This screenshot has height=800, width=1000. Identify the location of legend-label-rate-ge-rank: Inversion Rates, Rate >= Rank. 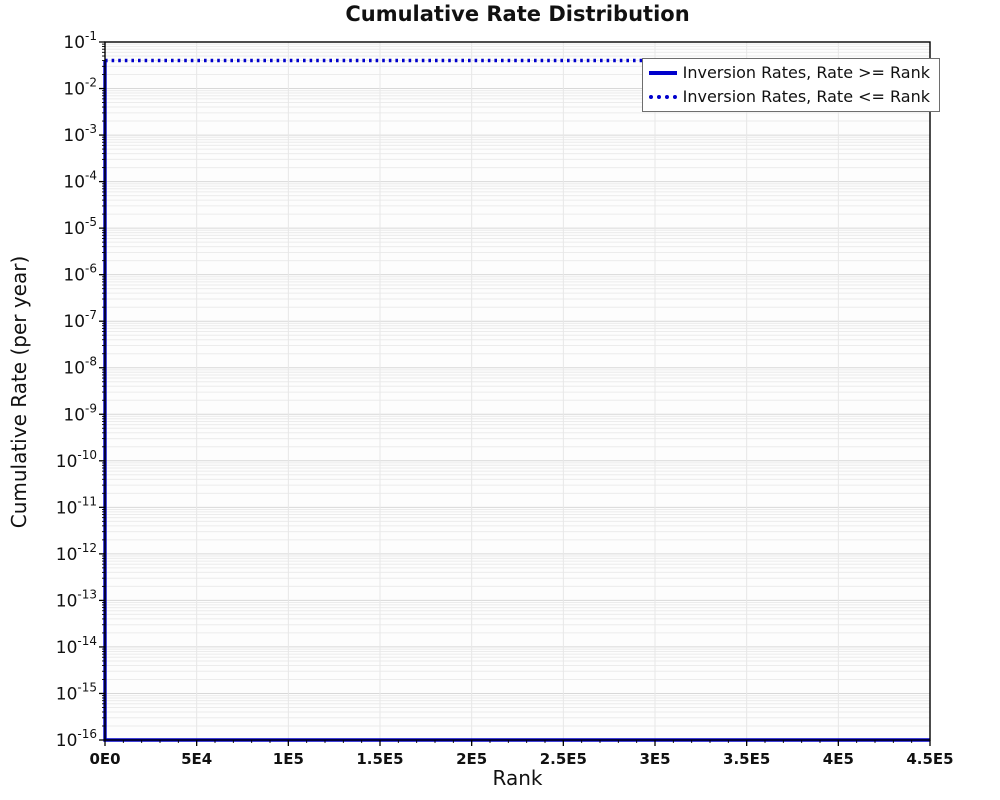
(806, 72).